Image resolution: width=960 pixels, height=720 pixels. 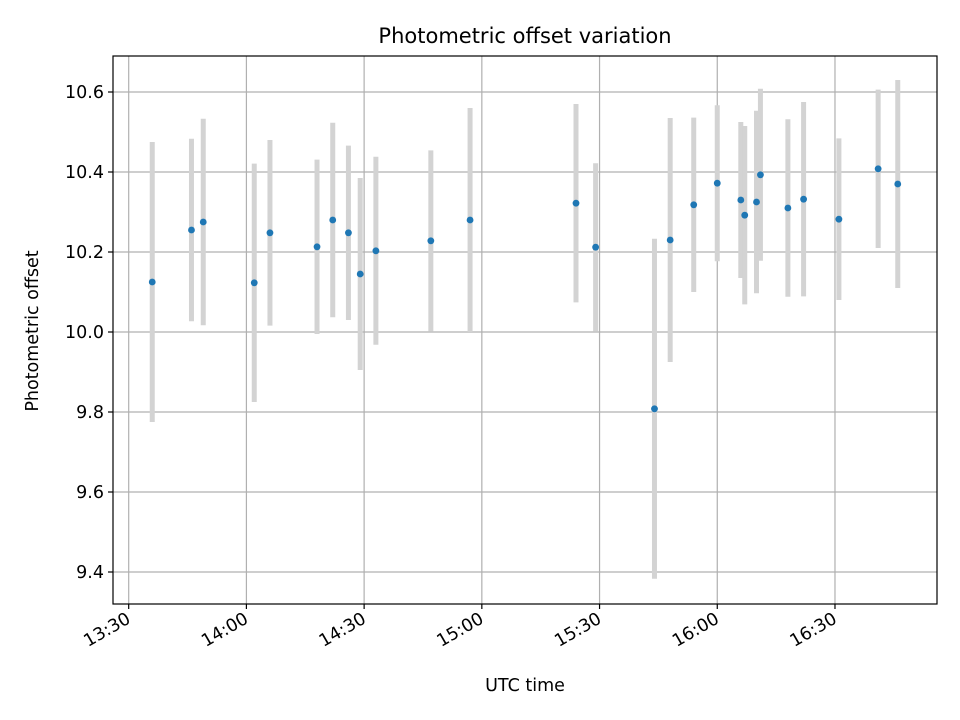 What do you see at coordinates (84, 333) in the screenshot?
I see `y-tick-label: 10.0` at bounding box center [84, 333].